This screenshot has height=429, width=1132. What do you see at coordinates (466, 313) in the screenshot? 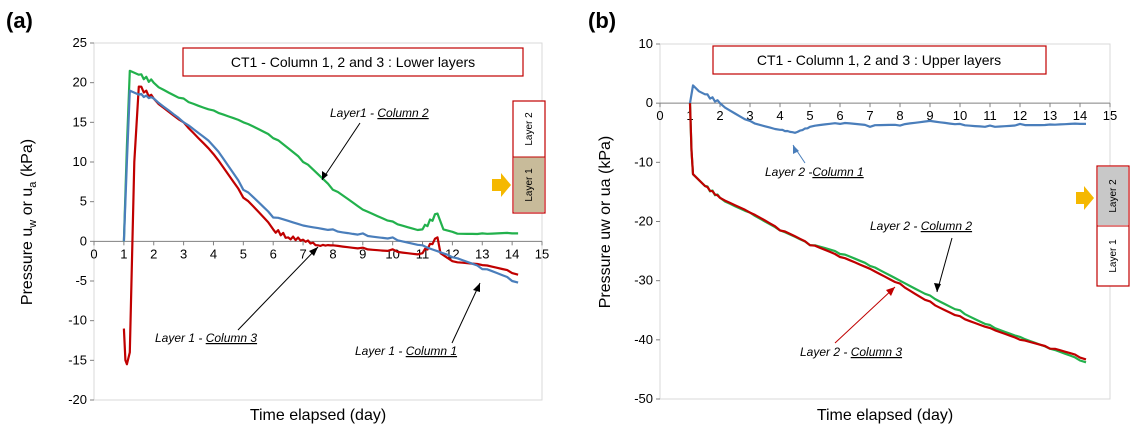
I see `annotation-arrow-layer1-column1` at bounding box center [466, 313].